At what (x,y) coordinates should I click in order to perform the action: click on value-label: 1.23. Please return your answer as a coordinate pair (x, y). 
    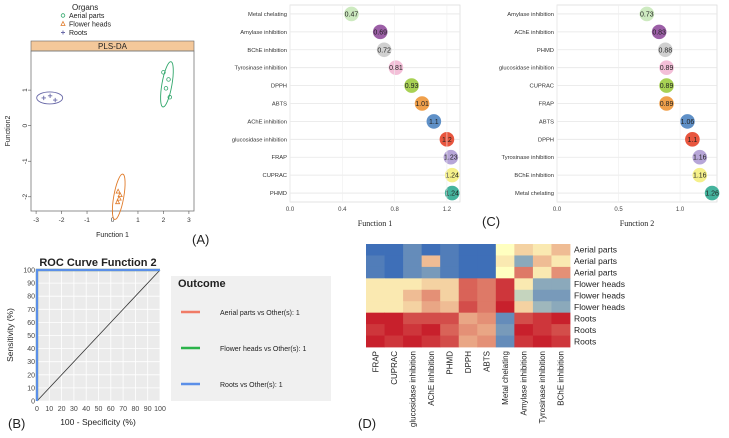
    Looking at the image, I should click on (451, 158).